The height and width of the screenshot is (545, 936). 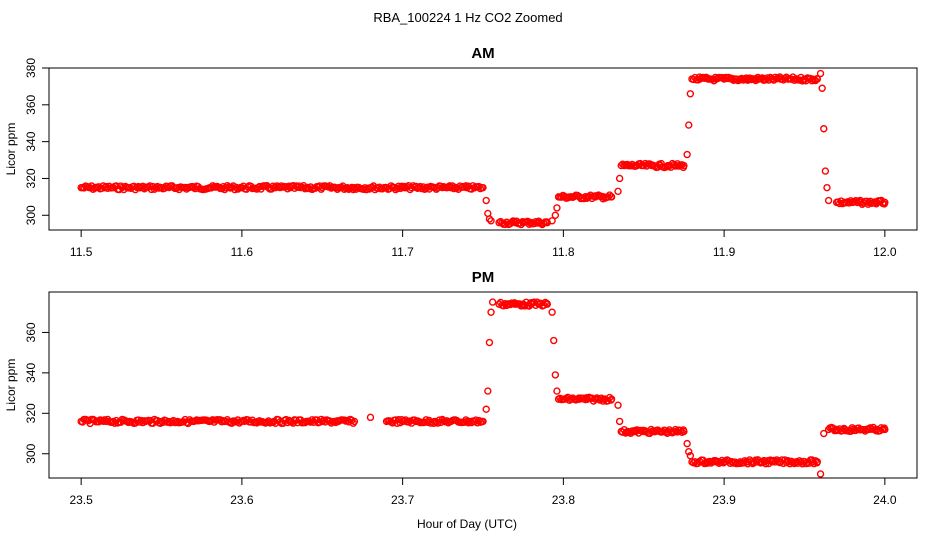 What do you see at coordinates (483, 277) in the screenshot?
I see `panel-title-pm: PM` at bounding box center [483, 277].